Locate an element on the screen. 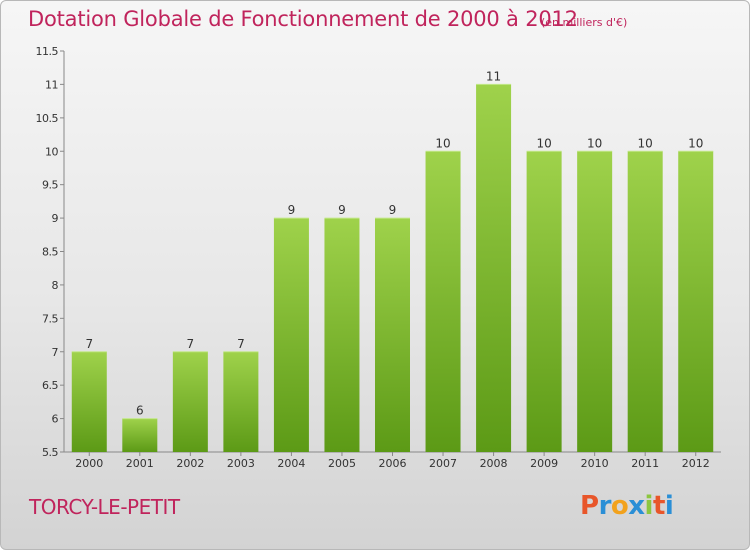 The image size is (750, 550). y-tick-label: 8.5 is located at coordinates (50, 252).